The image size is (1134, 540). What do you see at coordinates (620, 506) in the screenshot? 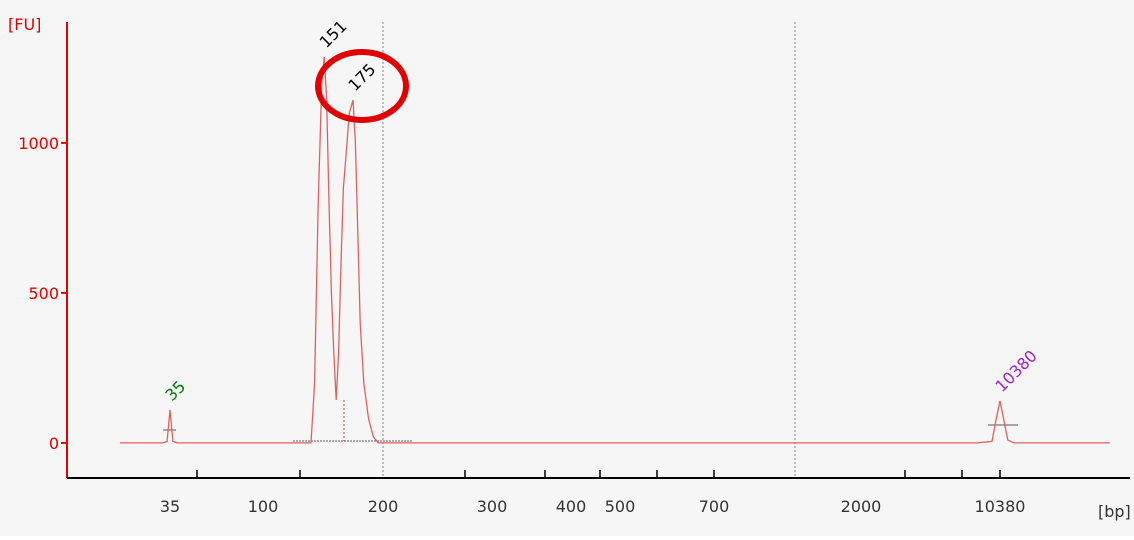
I see `x-tick-label: 500` at bounding box center [620, 506].